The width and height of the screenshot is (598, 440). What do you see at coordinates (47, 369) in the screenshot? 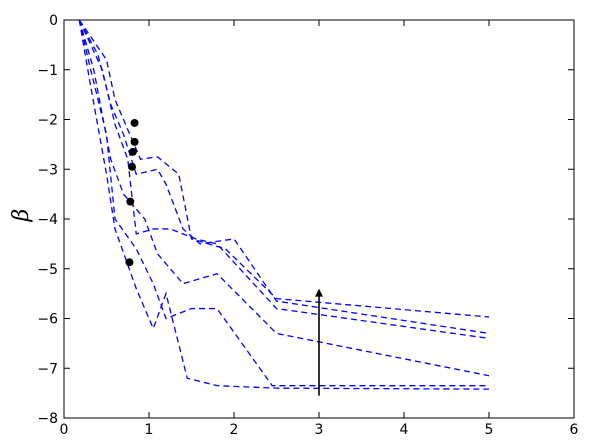
I see `y-tick-label: −7` at bounding box center [47, 369].